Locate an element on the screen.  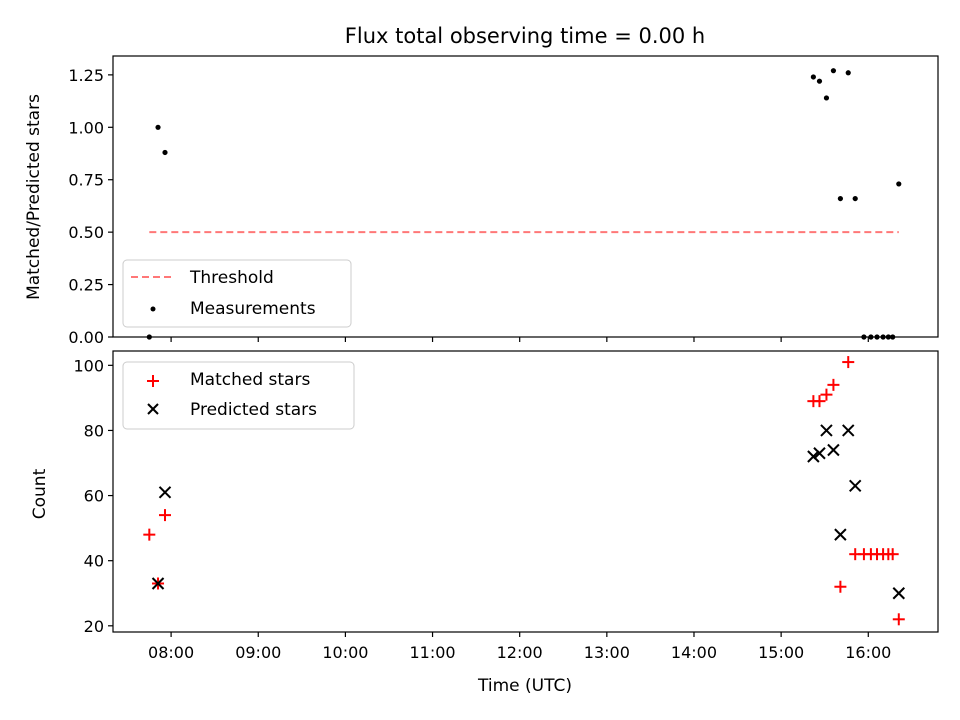
top-xticks is located at coordinates (519, 339).